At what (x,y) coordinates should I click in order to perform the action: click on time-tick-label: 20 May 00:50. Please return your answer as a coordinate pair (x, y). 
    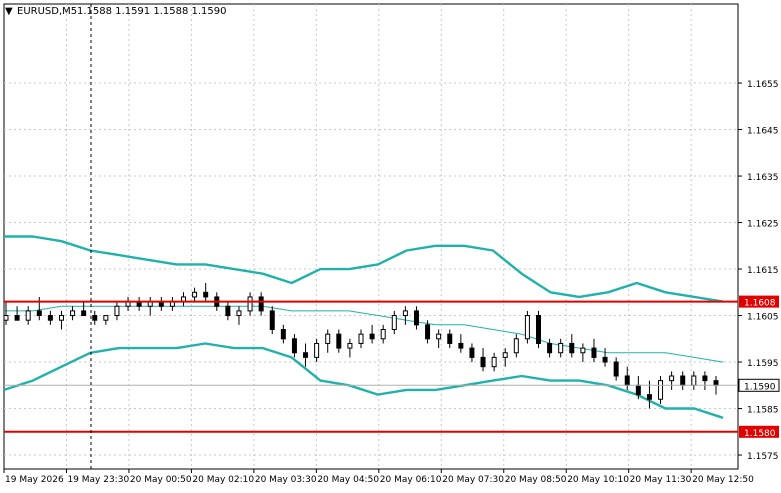
    Looking at the image, I should click on (161, 480).